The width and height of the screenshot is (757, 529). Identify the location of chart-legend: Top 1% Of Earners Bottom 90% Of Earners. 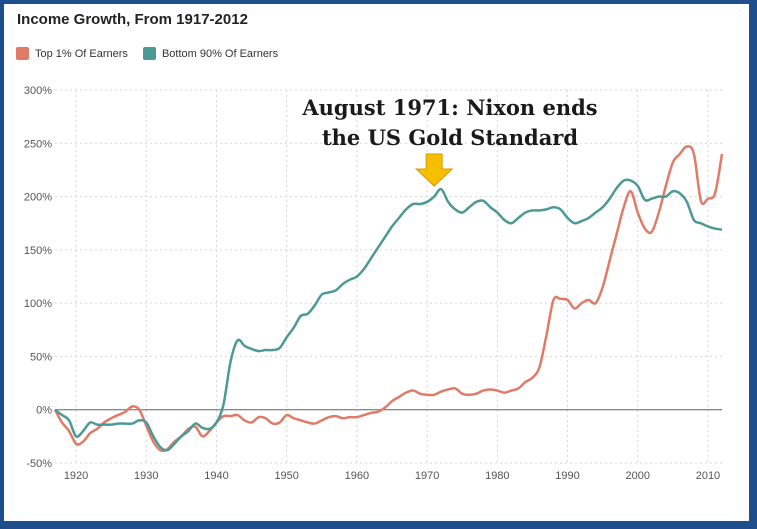
(154, 53).